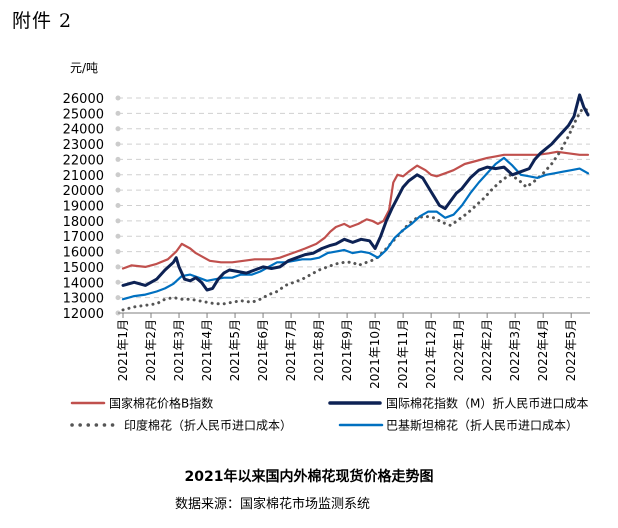  I want to click on y-tick-label: 17000, so click(83, 237).